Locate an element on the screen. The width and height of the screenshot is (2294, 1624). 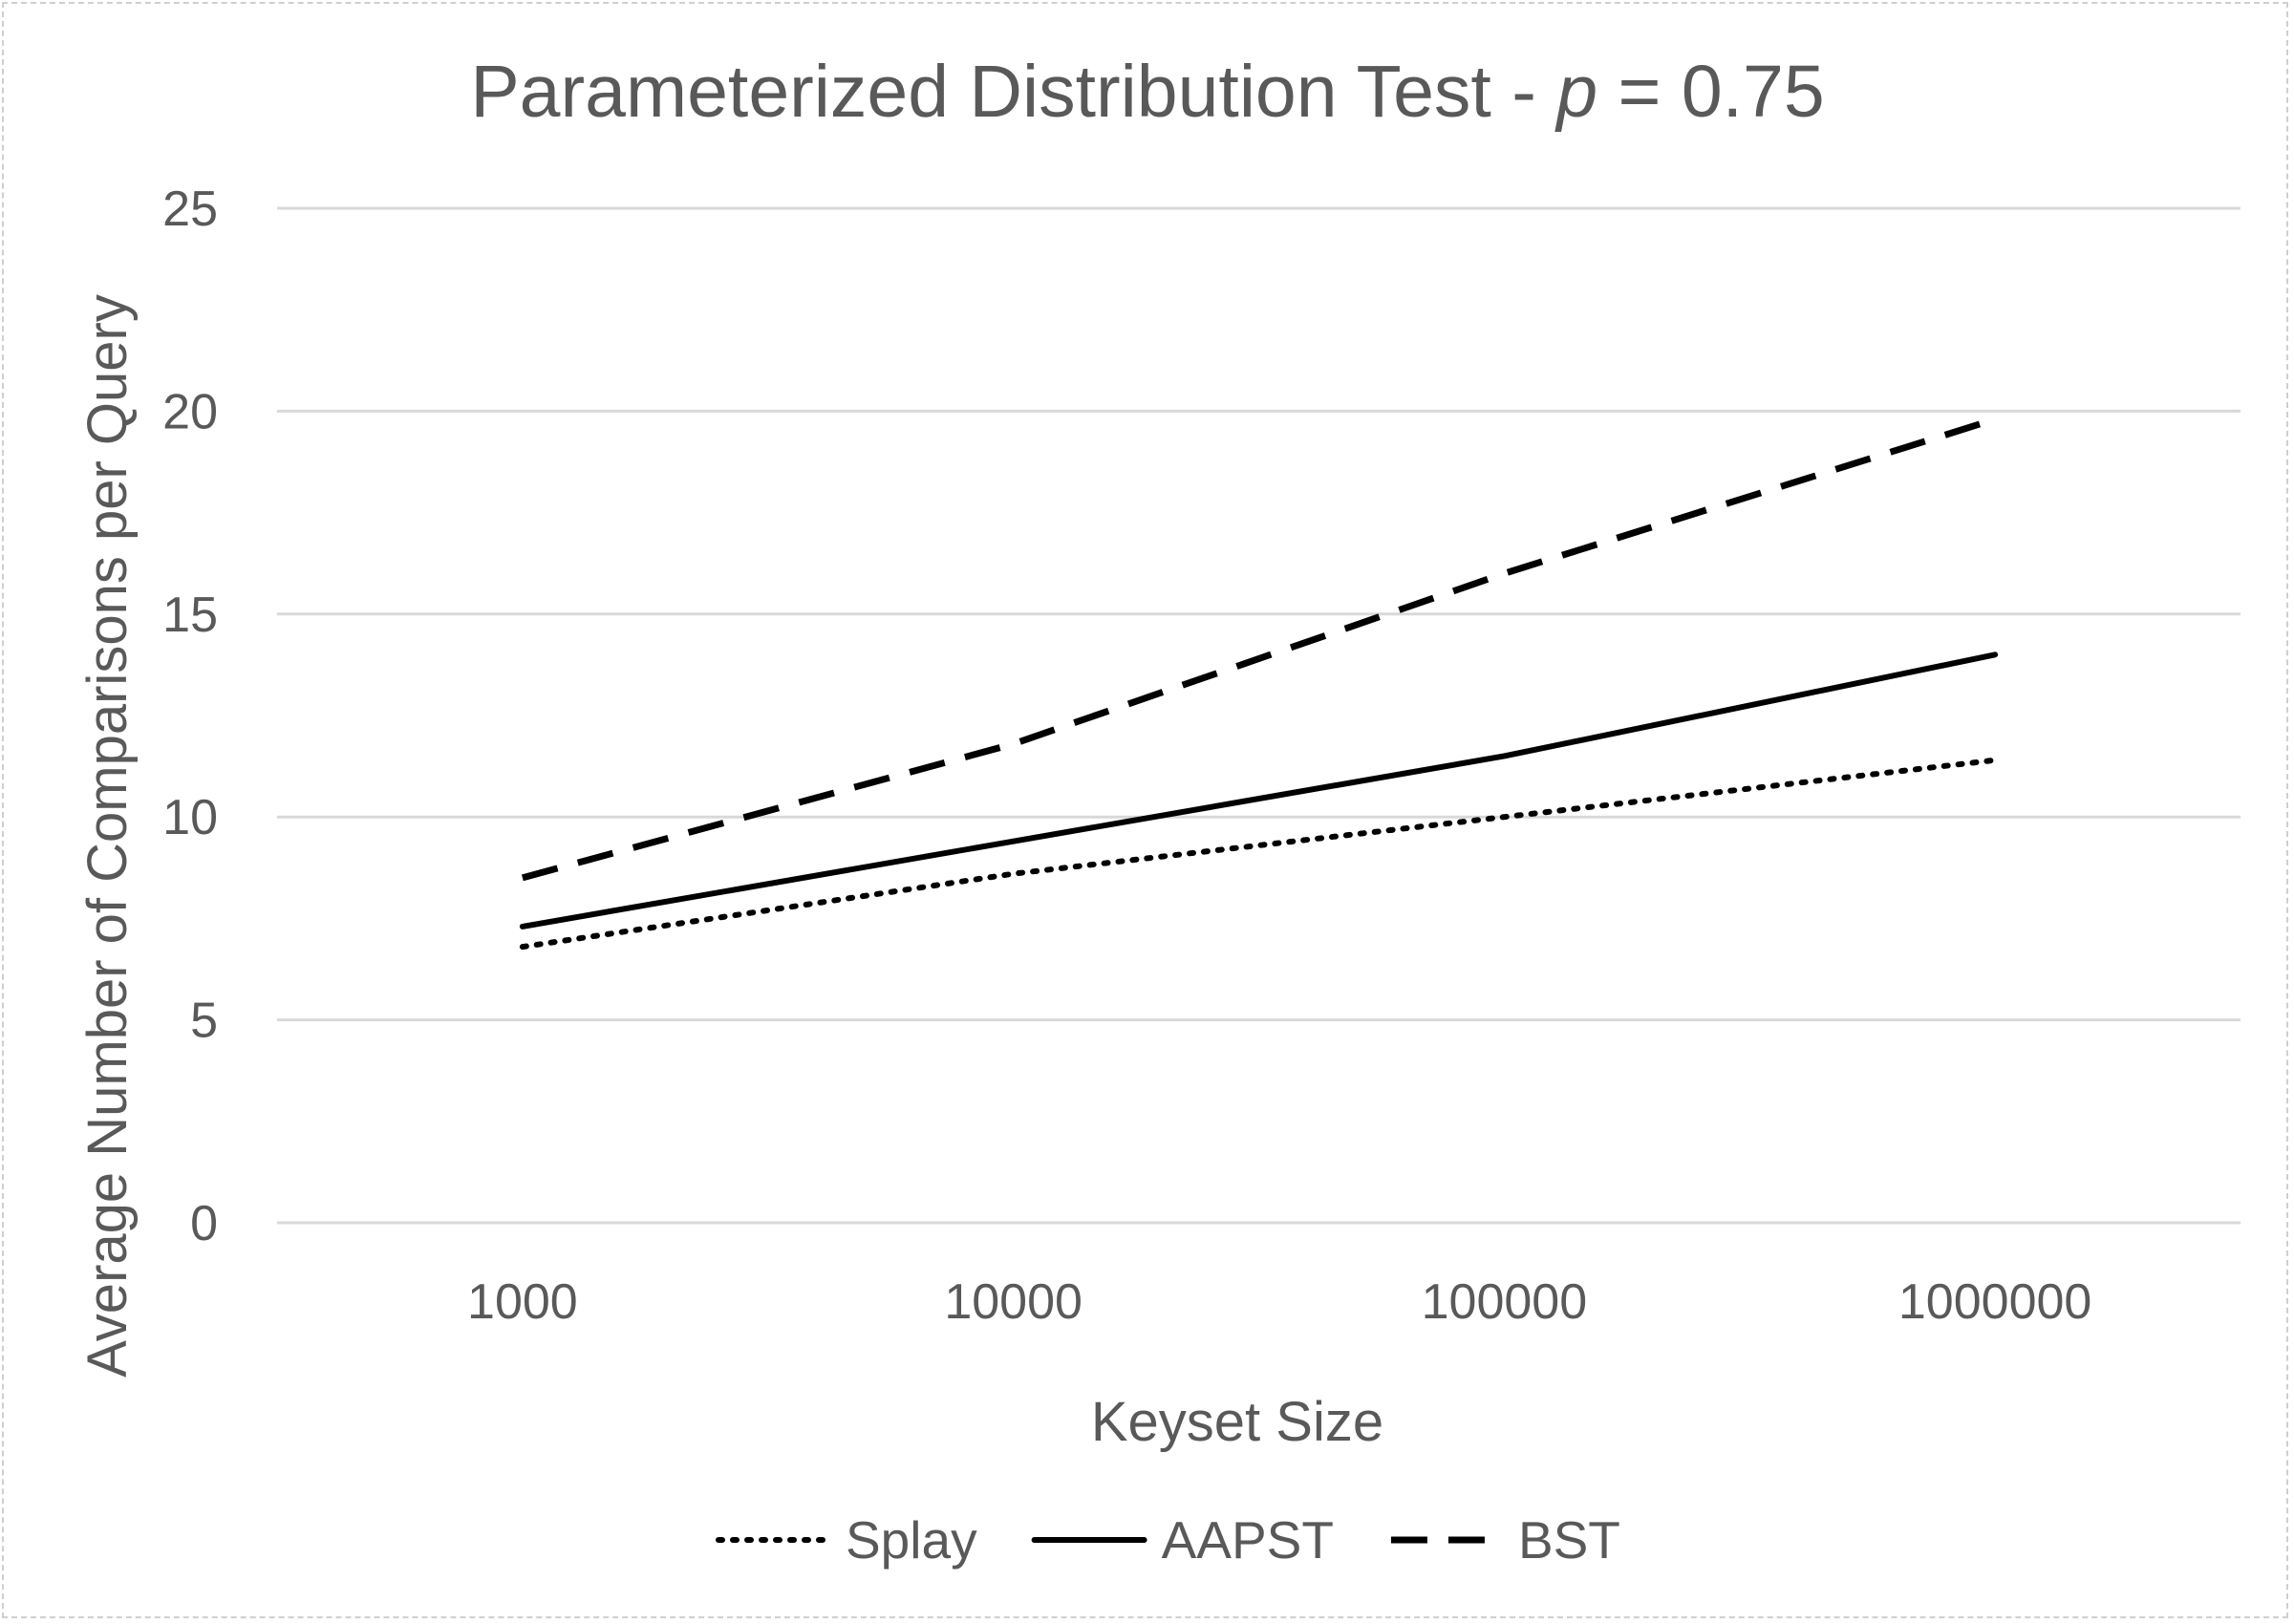
x-axis-label: Keyset Size is located at coordinates (1237, 1422).